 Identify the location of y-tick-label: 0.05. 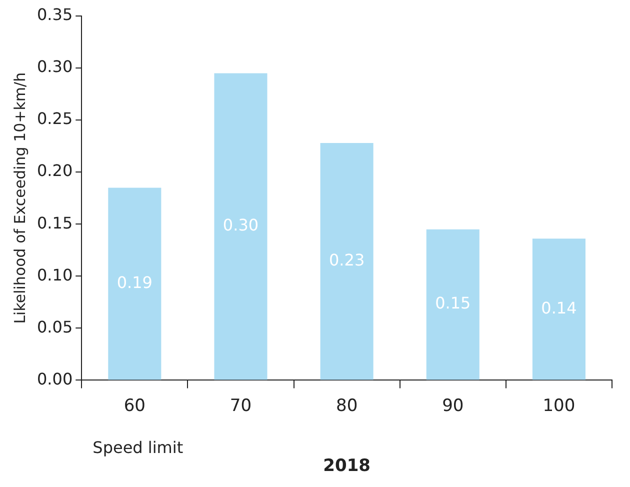
(55, 326).